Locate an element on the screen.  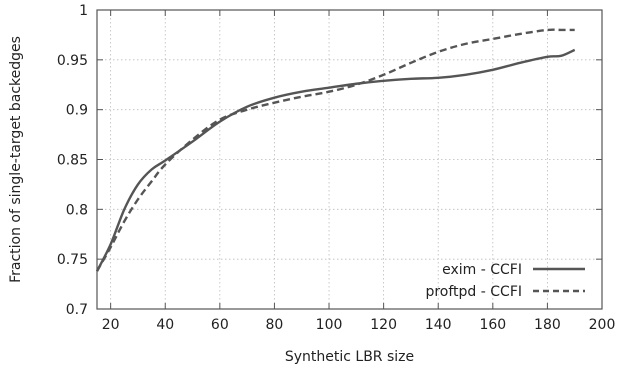
y-tick-label: 0.95 is located at coordinates (72, 61).